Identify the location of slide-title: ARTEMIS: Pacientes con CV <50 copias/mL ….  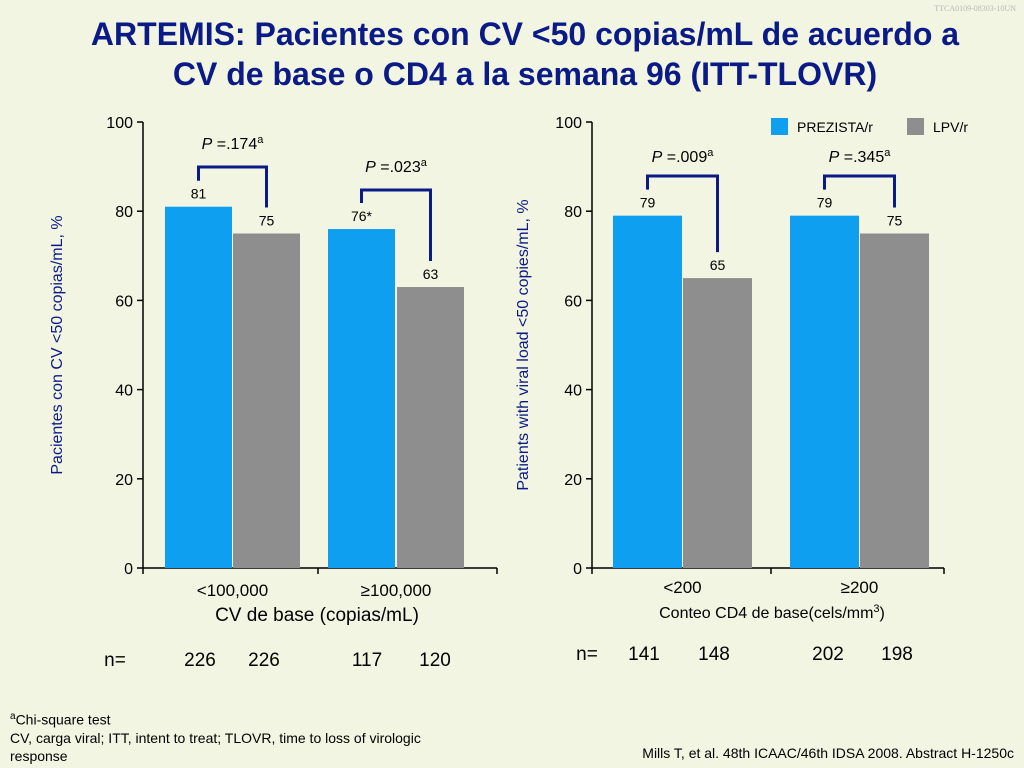
(522, 54).